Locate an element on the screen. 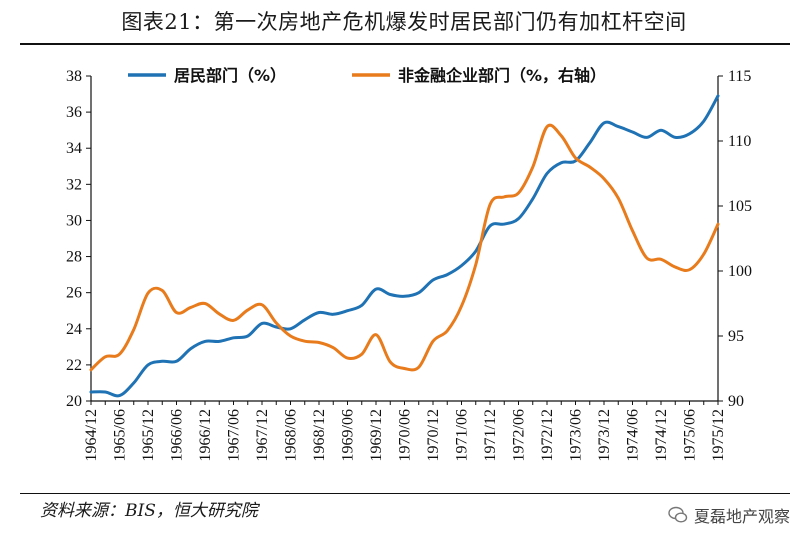 This screenshot has width=808, height=548. left-tick-label: 20 is located at coordinates (74, 401).